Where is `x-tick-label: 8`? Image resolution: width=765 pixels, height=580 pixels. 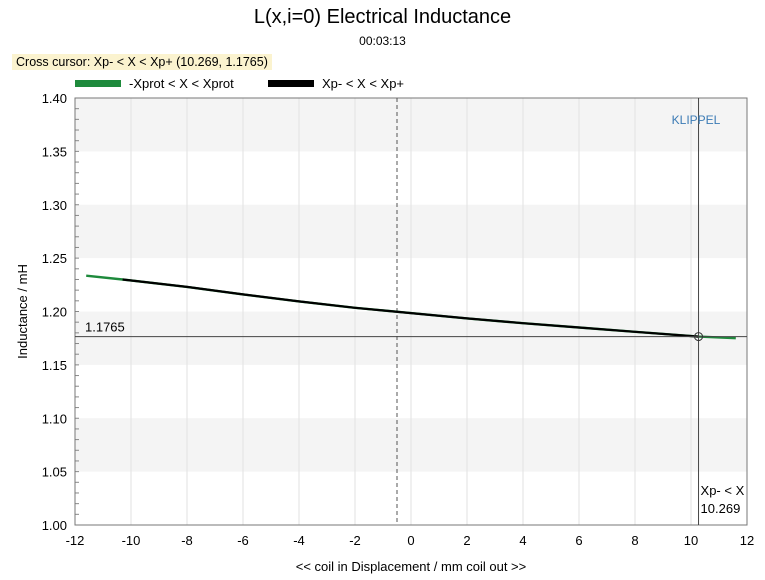 x-tick-label: 8 is located at coordinates (634, 540).